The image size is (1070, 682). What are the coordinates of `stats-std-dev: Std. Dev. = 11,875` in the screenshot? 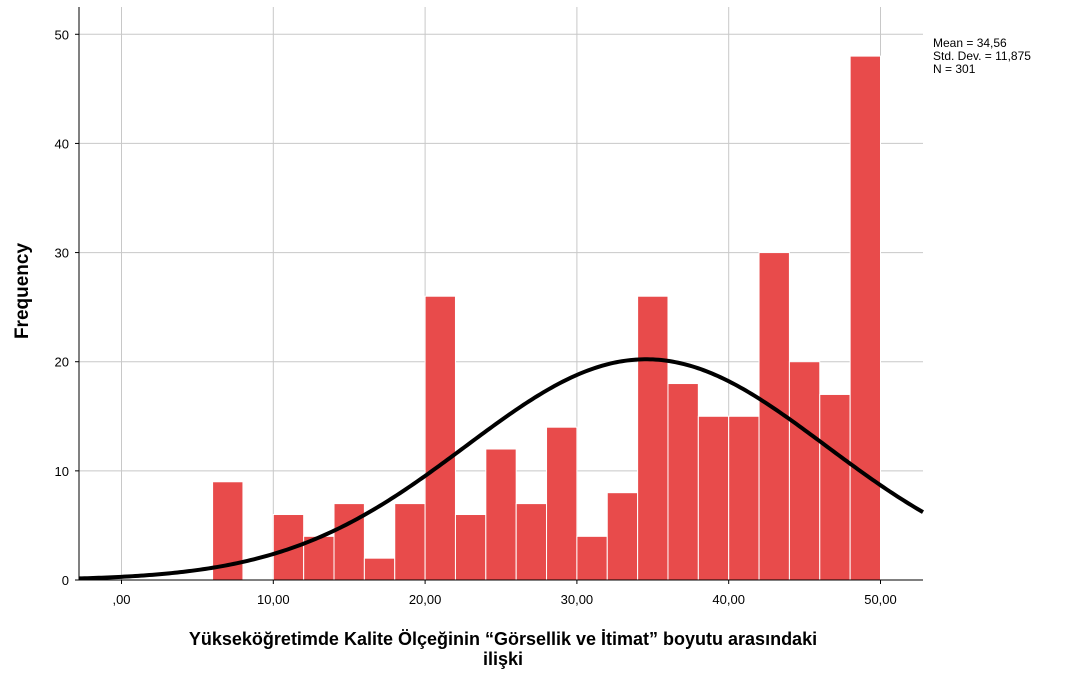 It's located at (982, 56).